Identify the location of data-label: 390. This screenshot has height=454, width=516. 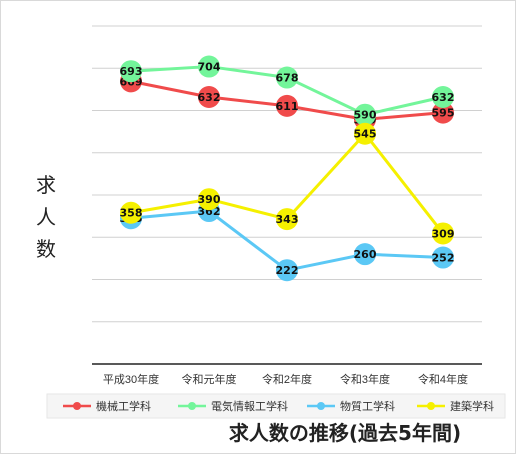
(209, 199).